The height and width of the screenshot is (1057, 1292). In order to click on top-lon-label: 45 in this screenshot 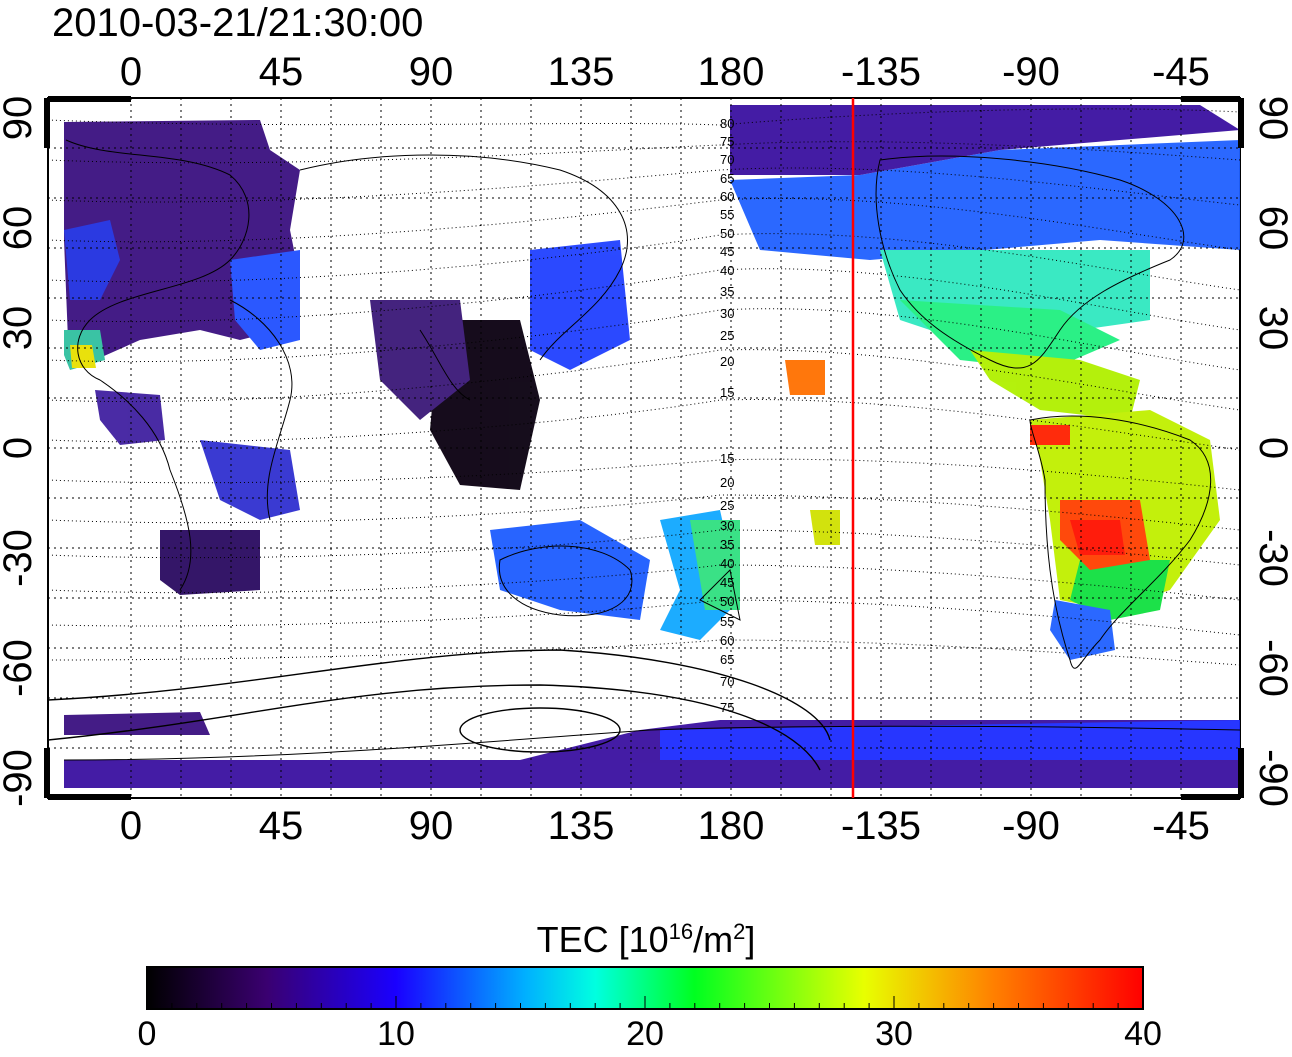, I will do `click(281, 72)`.